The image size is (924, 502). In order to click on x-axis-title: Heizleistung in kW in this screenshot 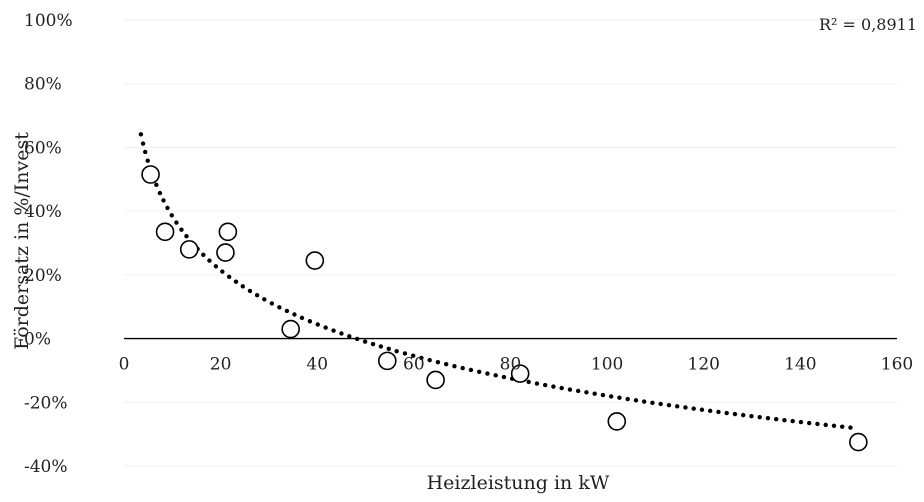, I will do `click(518, 483)`.